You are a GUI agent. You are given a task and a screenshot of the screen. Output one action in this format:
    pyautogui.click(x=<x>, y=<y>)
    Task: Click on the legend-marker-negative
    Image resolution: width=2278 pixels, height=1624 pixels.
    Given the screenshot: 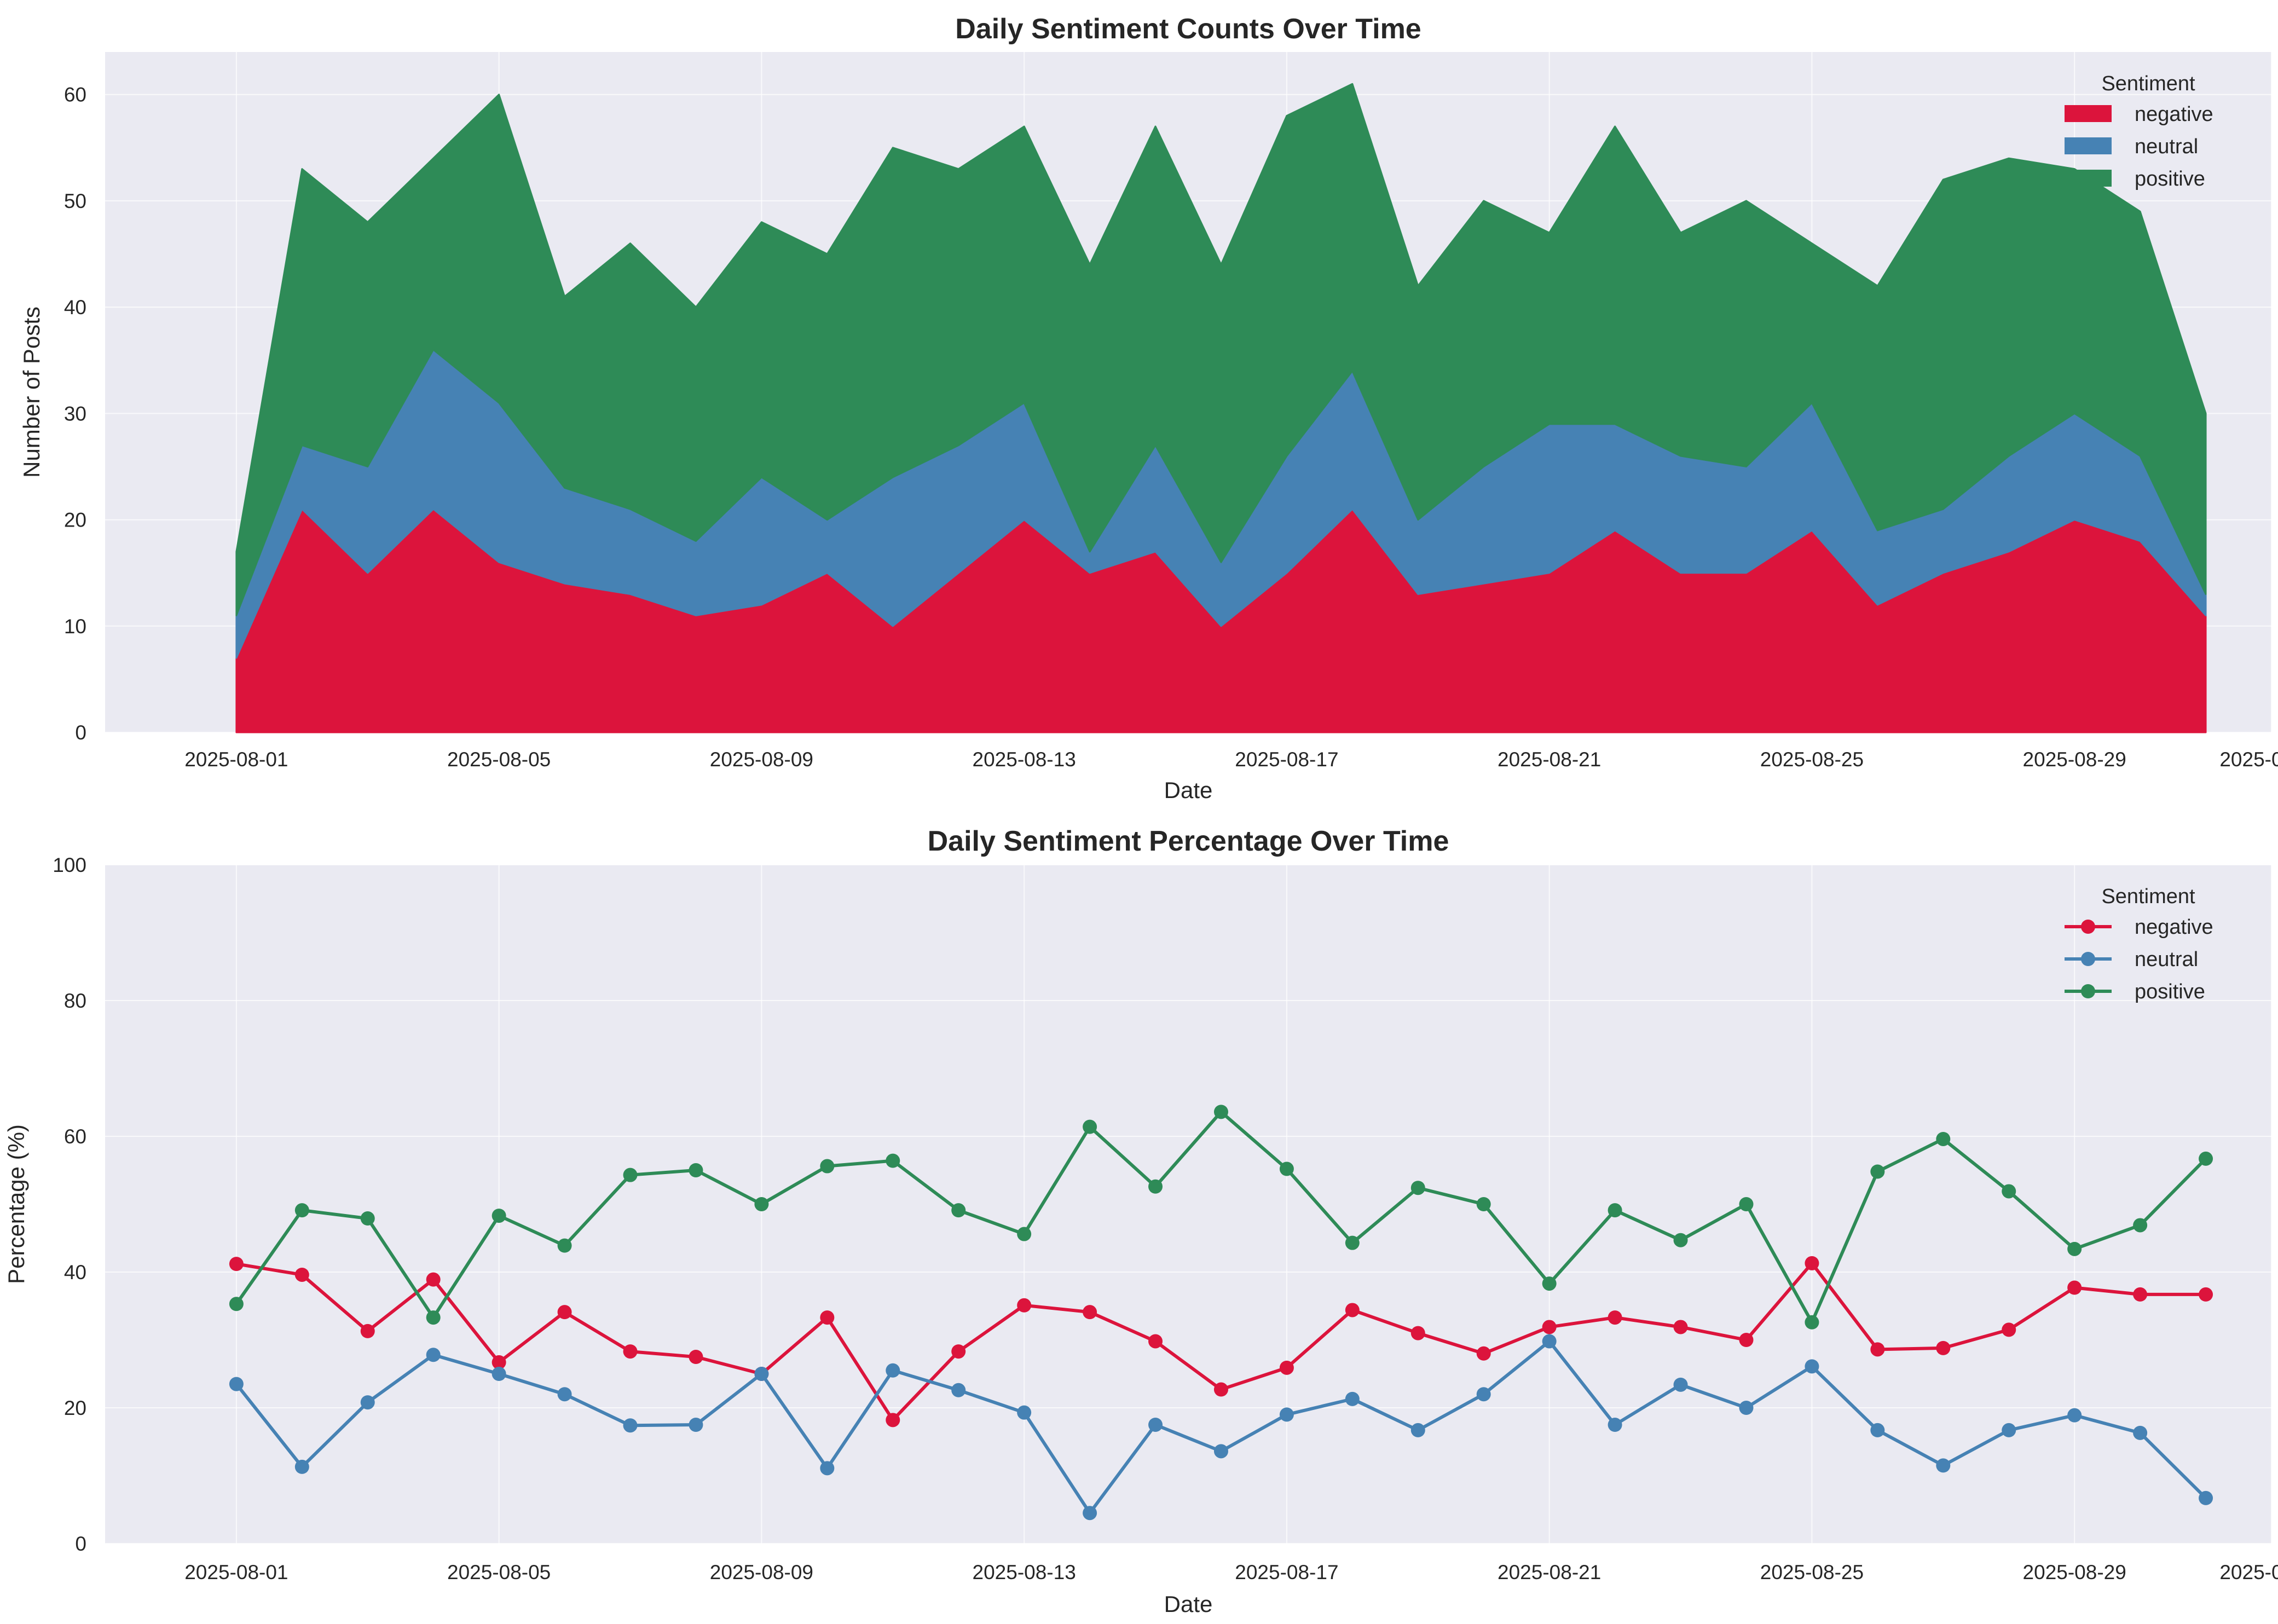 What is the action you would take?
    pyautogui.click(x=2088, y=927)
    